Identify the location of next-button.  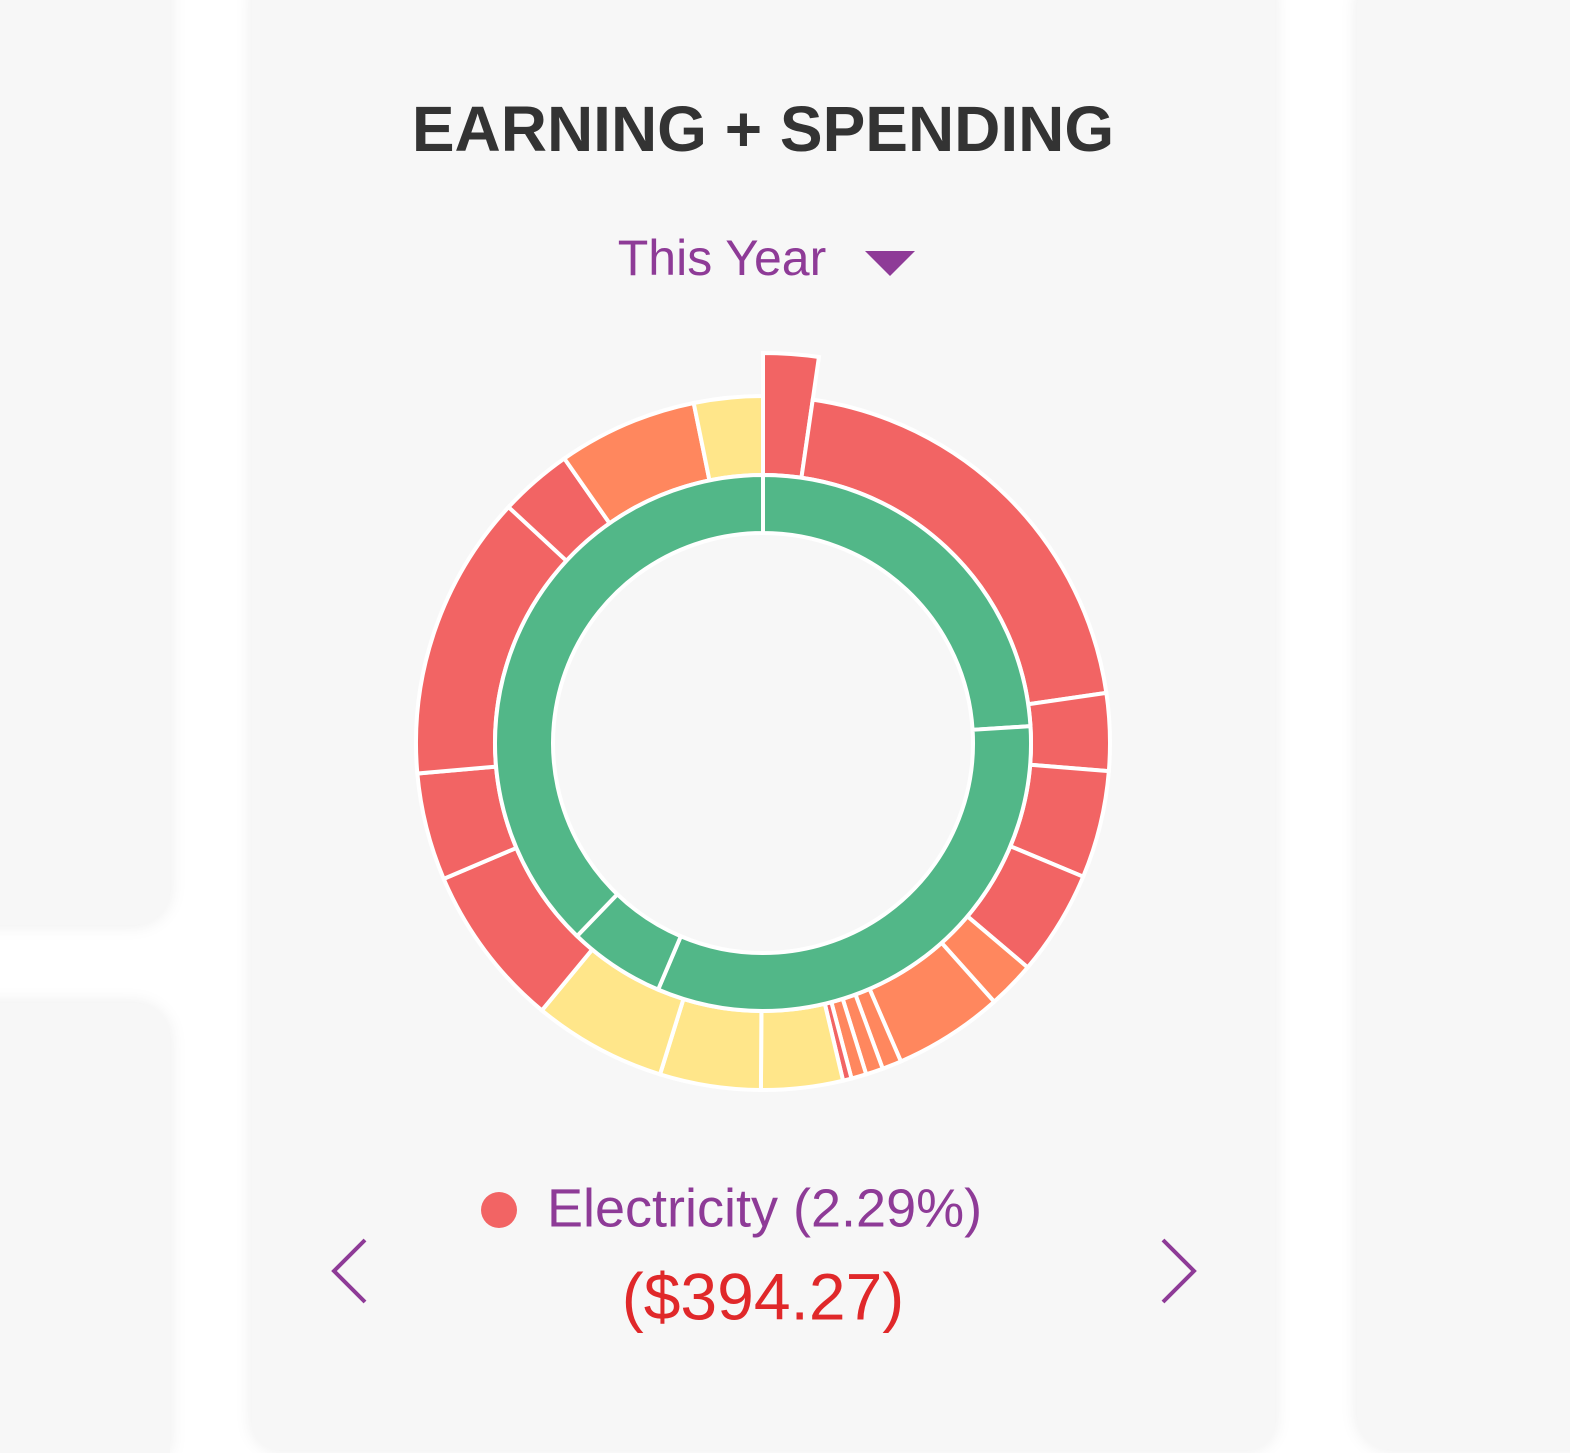
(1179, 1271).